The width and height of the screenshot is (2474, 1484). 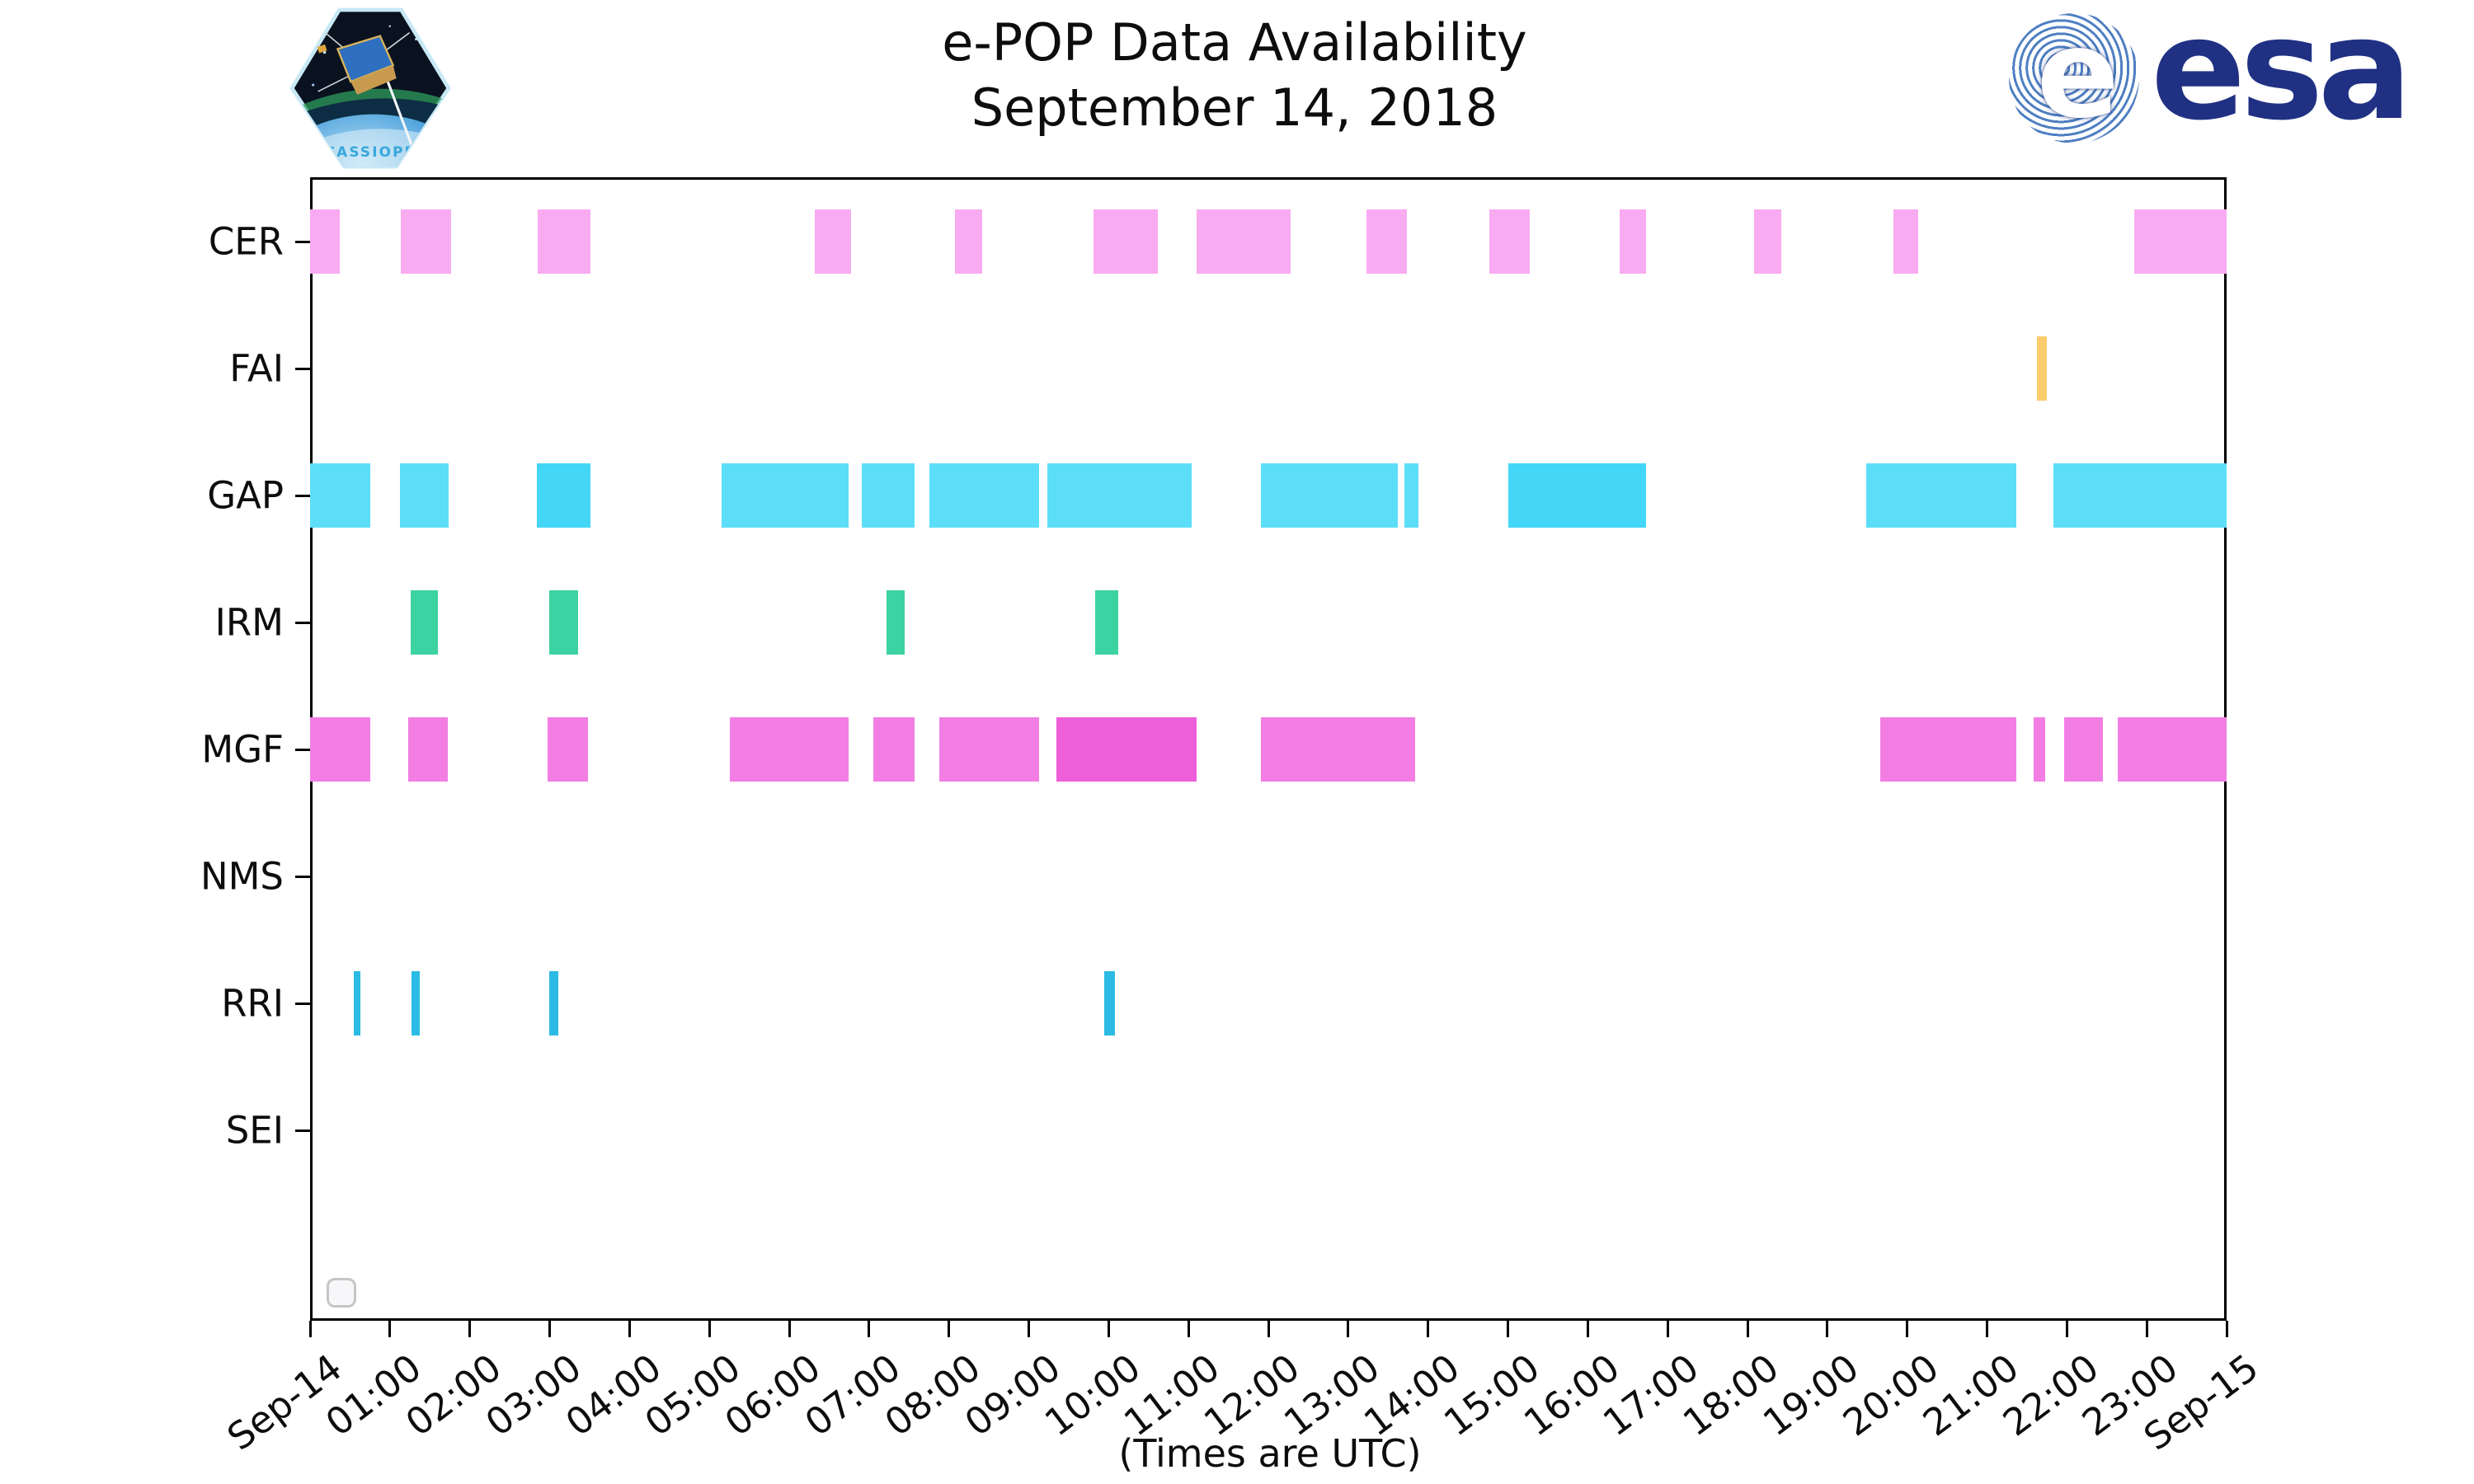 I want to click on empty-legend-placeholder, so click(x=341, y=1293).